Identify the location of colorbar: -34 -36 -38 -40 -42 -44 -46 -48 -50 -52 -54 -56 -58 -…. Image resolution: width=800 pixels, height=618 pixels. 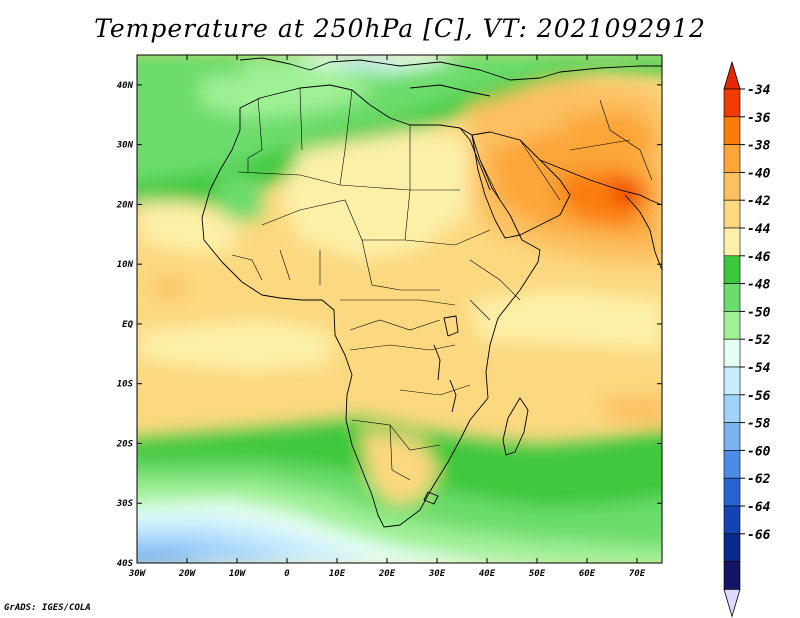
(747, 339).